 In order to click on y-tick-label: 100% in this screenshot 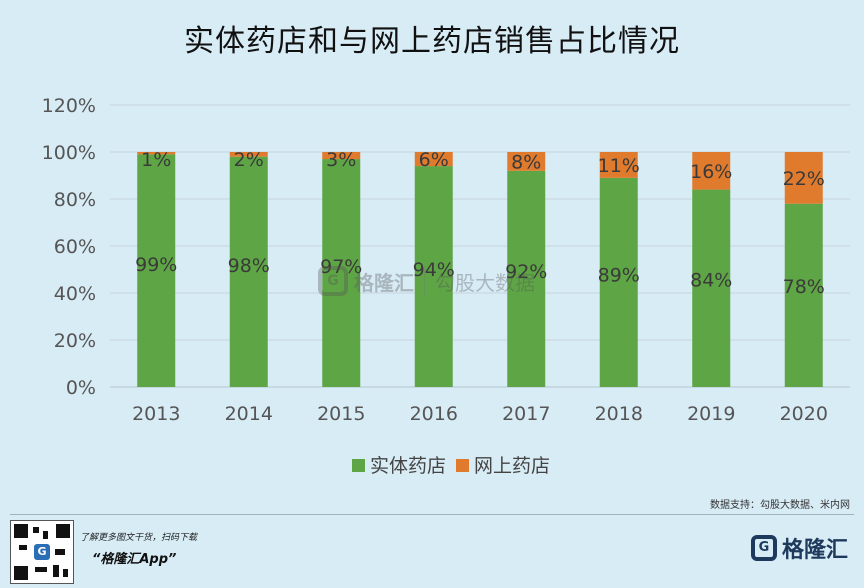, I will do `click(69, 153)`.